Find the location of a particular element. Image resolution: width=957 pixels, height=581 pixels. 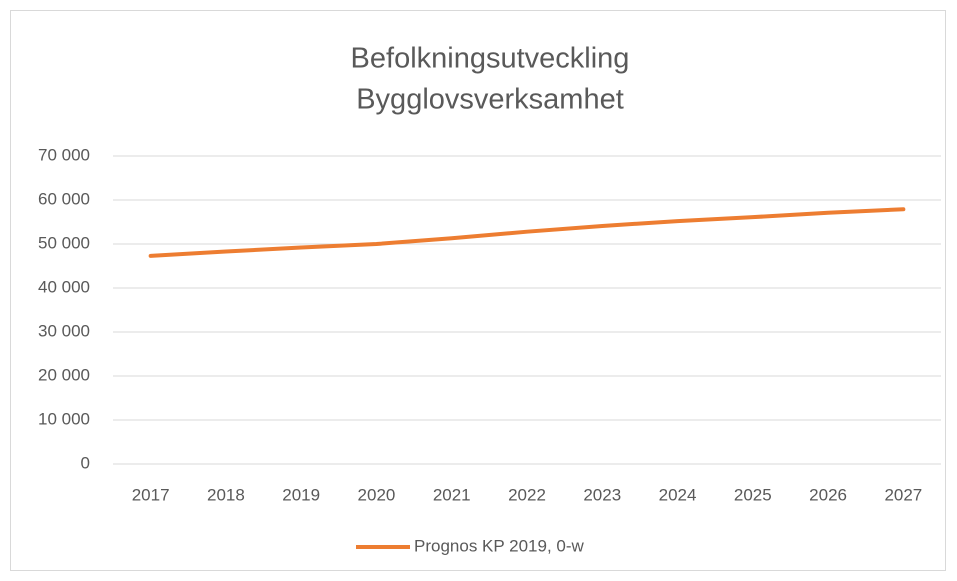

y-tick-label: 0 is located at coordinates (85, 462).